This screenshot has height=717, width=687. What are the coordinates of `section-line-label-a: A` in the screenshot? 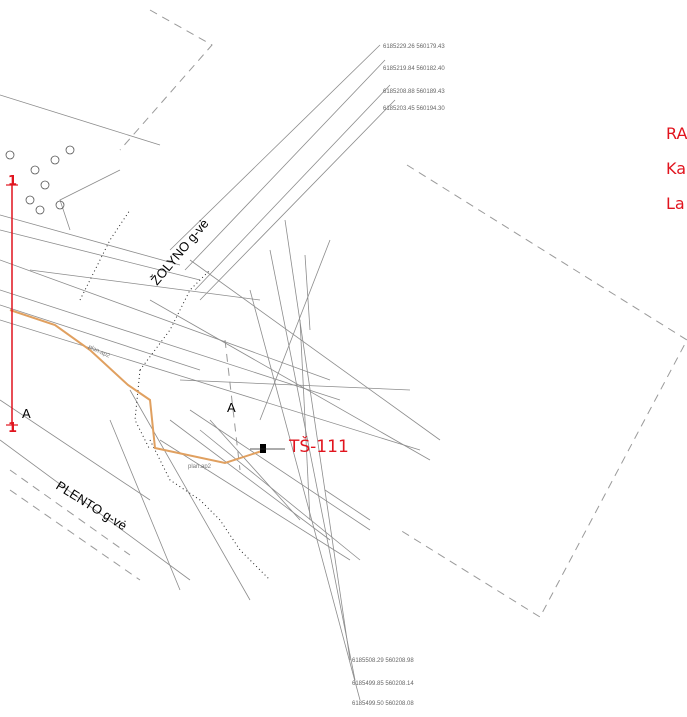 It's located at (26, 413).